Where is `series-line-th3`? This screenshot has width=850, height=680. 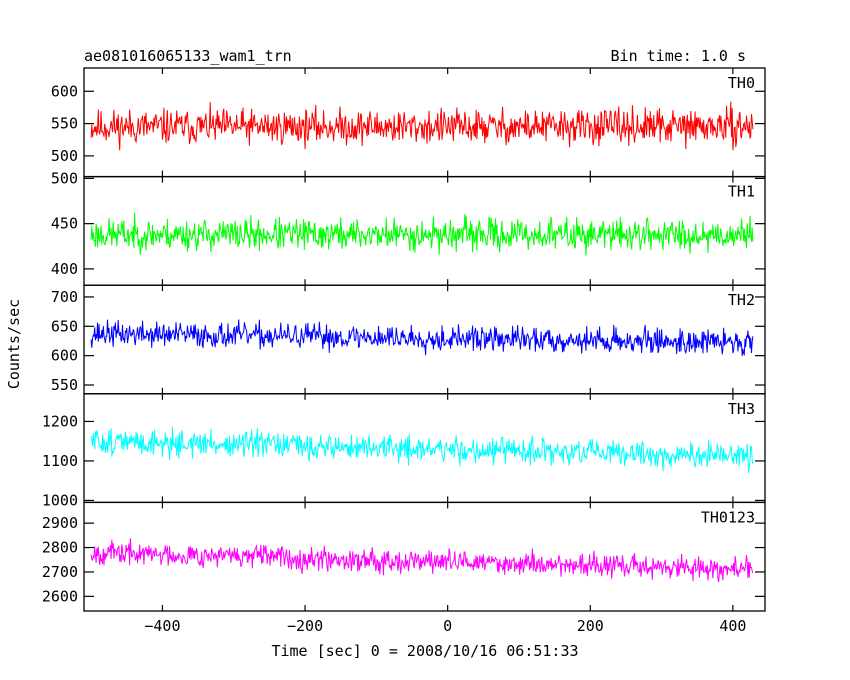
series-line-th3 is located at coordinates (422, 449).